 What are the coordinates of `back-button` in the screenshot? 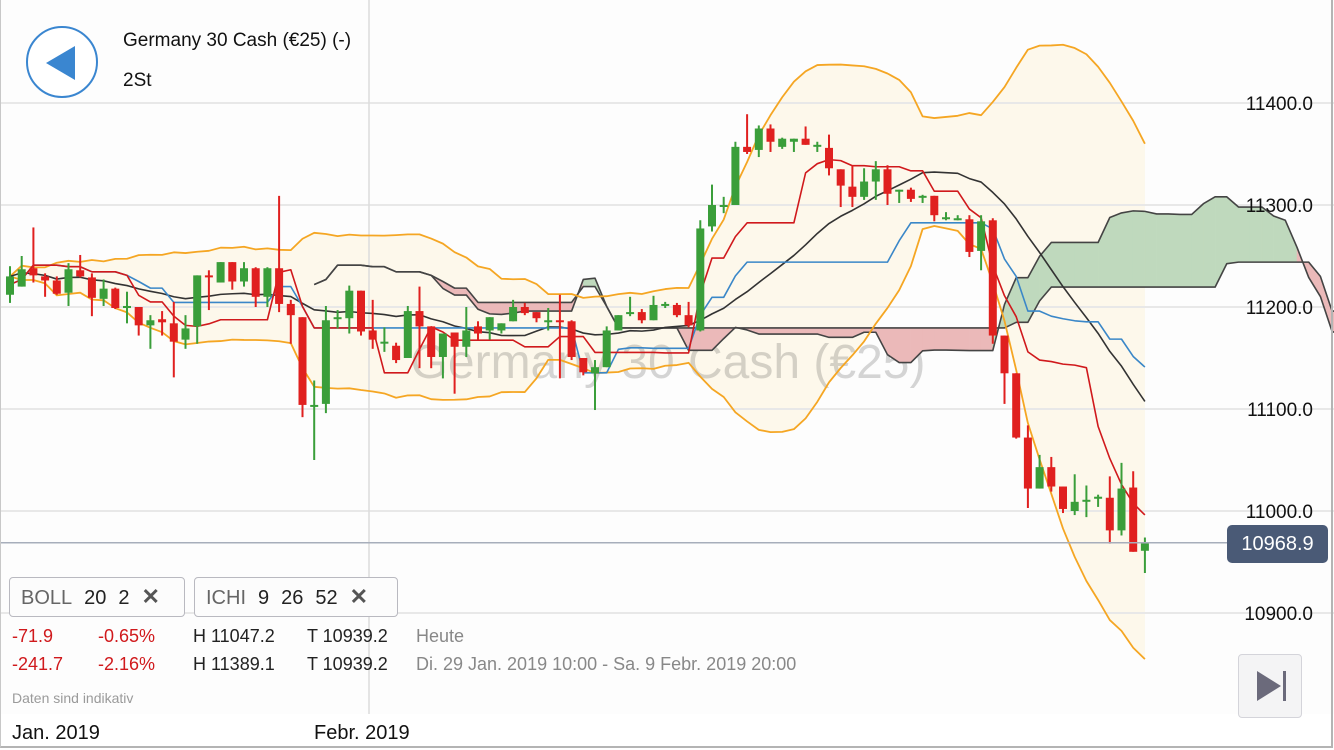 It's located at (62, 62).